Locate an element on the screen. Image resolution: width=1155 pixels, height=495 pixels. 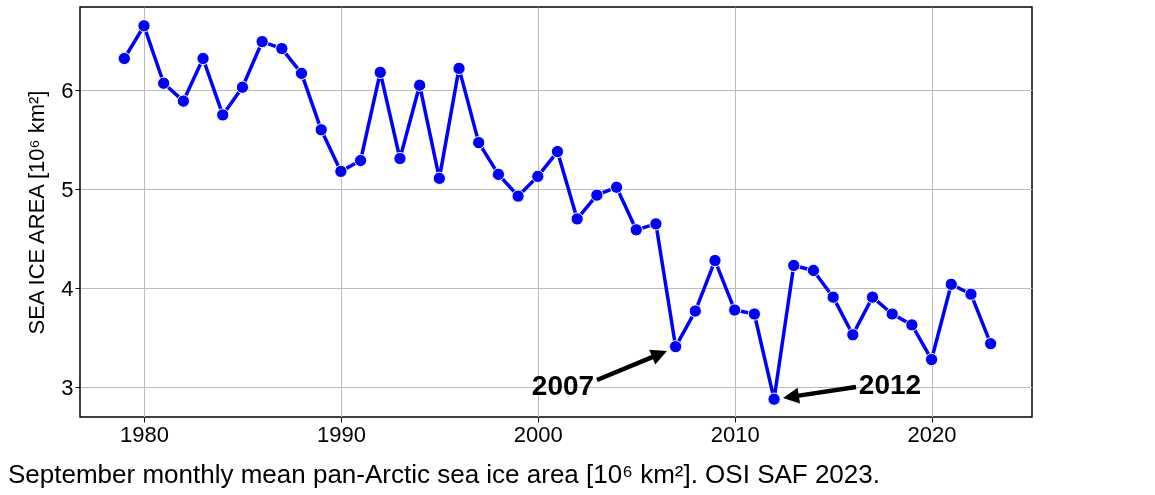
y-axis-title: SEA ICE AREA [10⁶ km²] is located at coordinates (37, 212).